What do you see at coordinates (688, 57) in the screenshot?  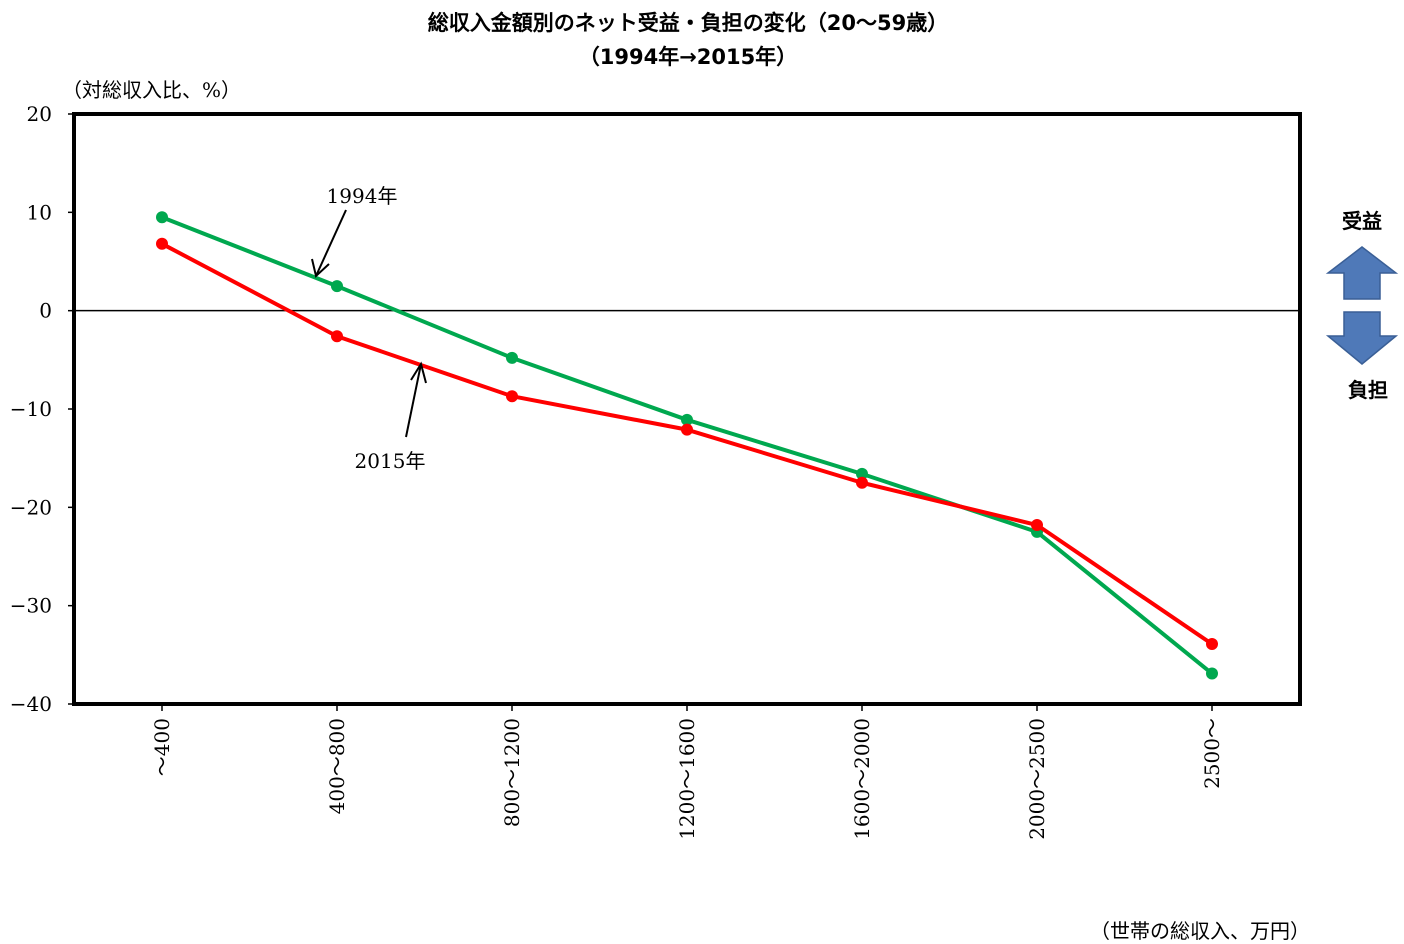 I see `chart-subtitle: （1994年→2015年）` at bounding box center [688, 57].